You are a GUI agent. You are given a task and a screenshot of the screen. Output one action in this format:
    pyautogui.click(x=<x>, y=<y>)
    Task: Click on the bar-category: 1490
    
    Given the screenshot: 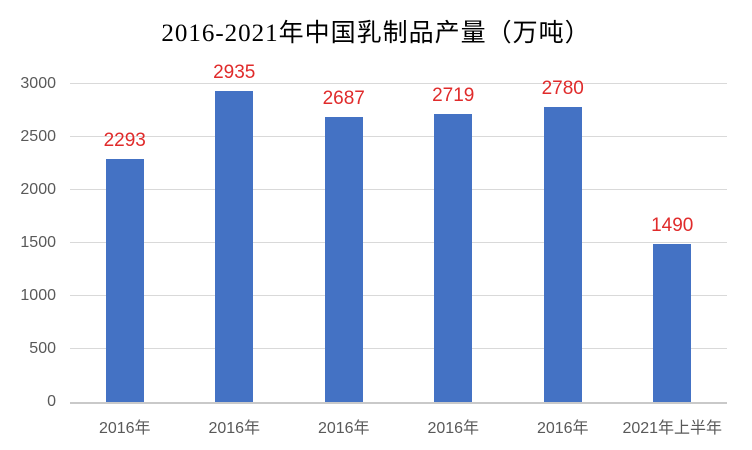 What is the action you would take?
    pyautogui.click(x=673, y=243)
    